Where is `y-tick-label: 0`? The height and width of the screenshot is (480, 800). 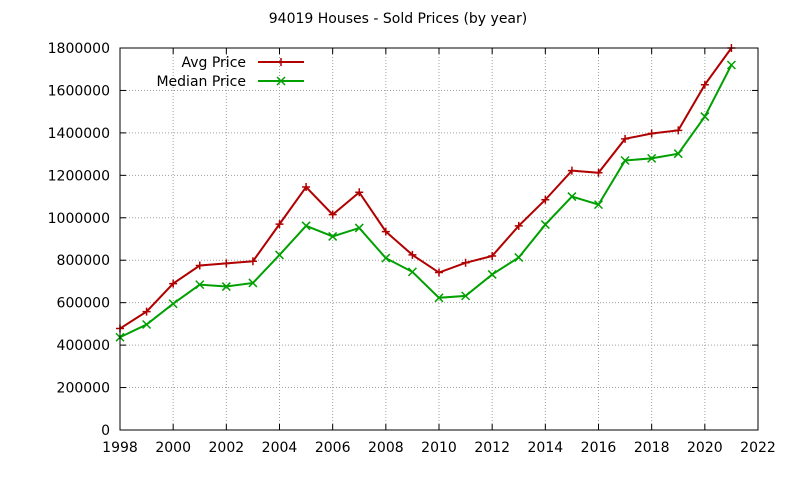 y-tick-label: 0 is located at coordinates (105, 431).